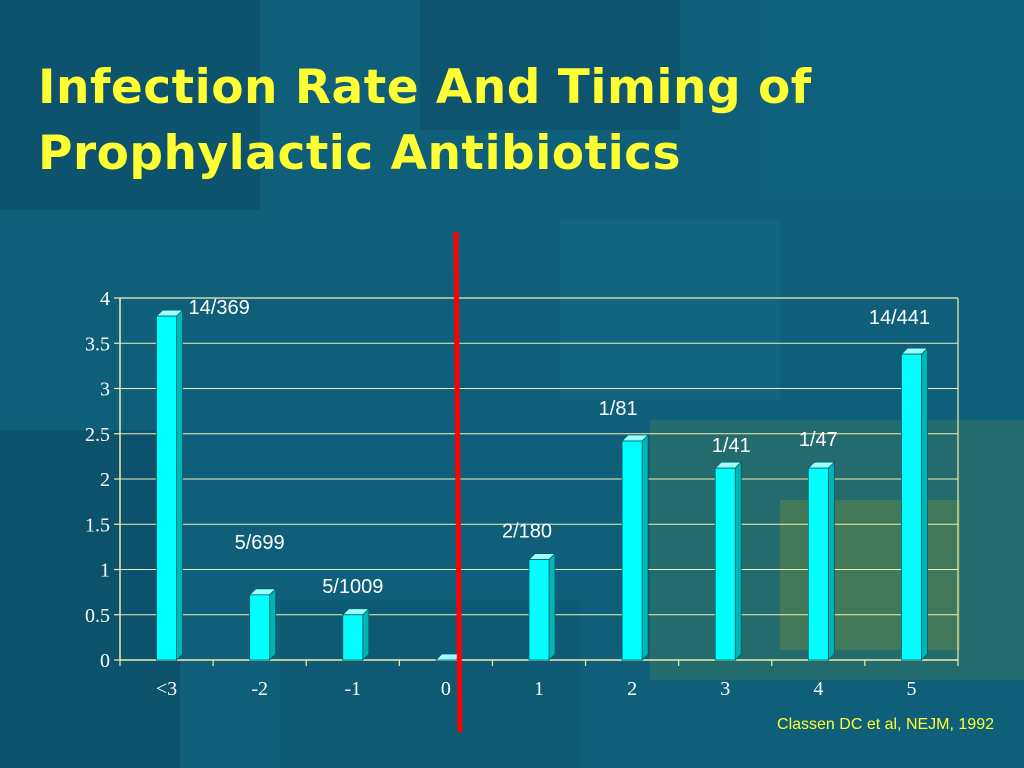 Image resolution: width=1024 pixels, height=768 pixels. What do you see at coordinates (352, 587) in the screenshot?
I see `data-label: 5/1009` at bounding box center [352, 587].